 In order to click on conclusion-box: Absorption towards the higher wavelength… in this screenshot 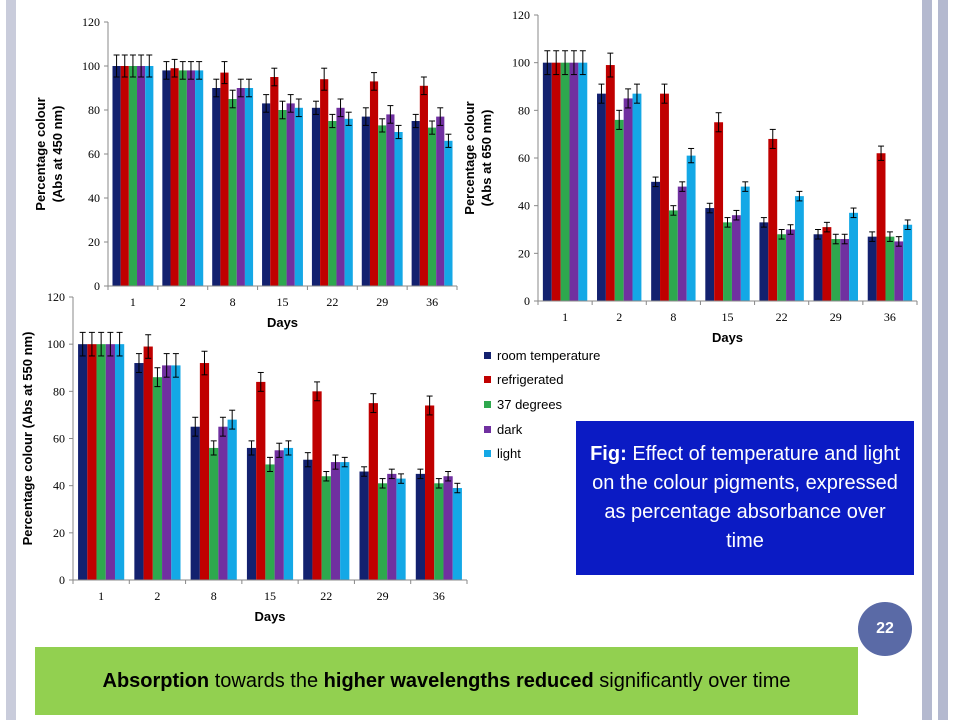, I will do `click(446, 681)`.